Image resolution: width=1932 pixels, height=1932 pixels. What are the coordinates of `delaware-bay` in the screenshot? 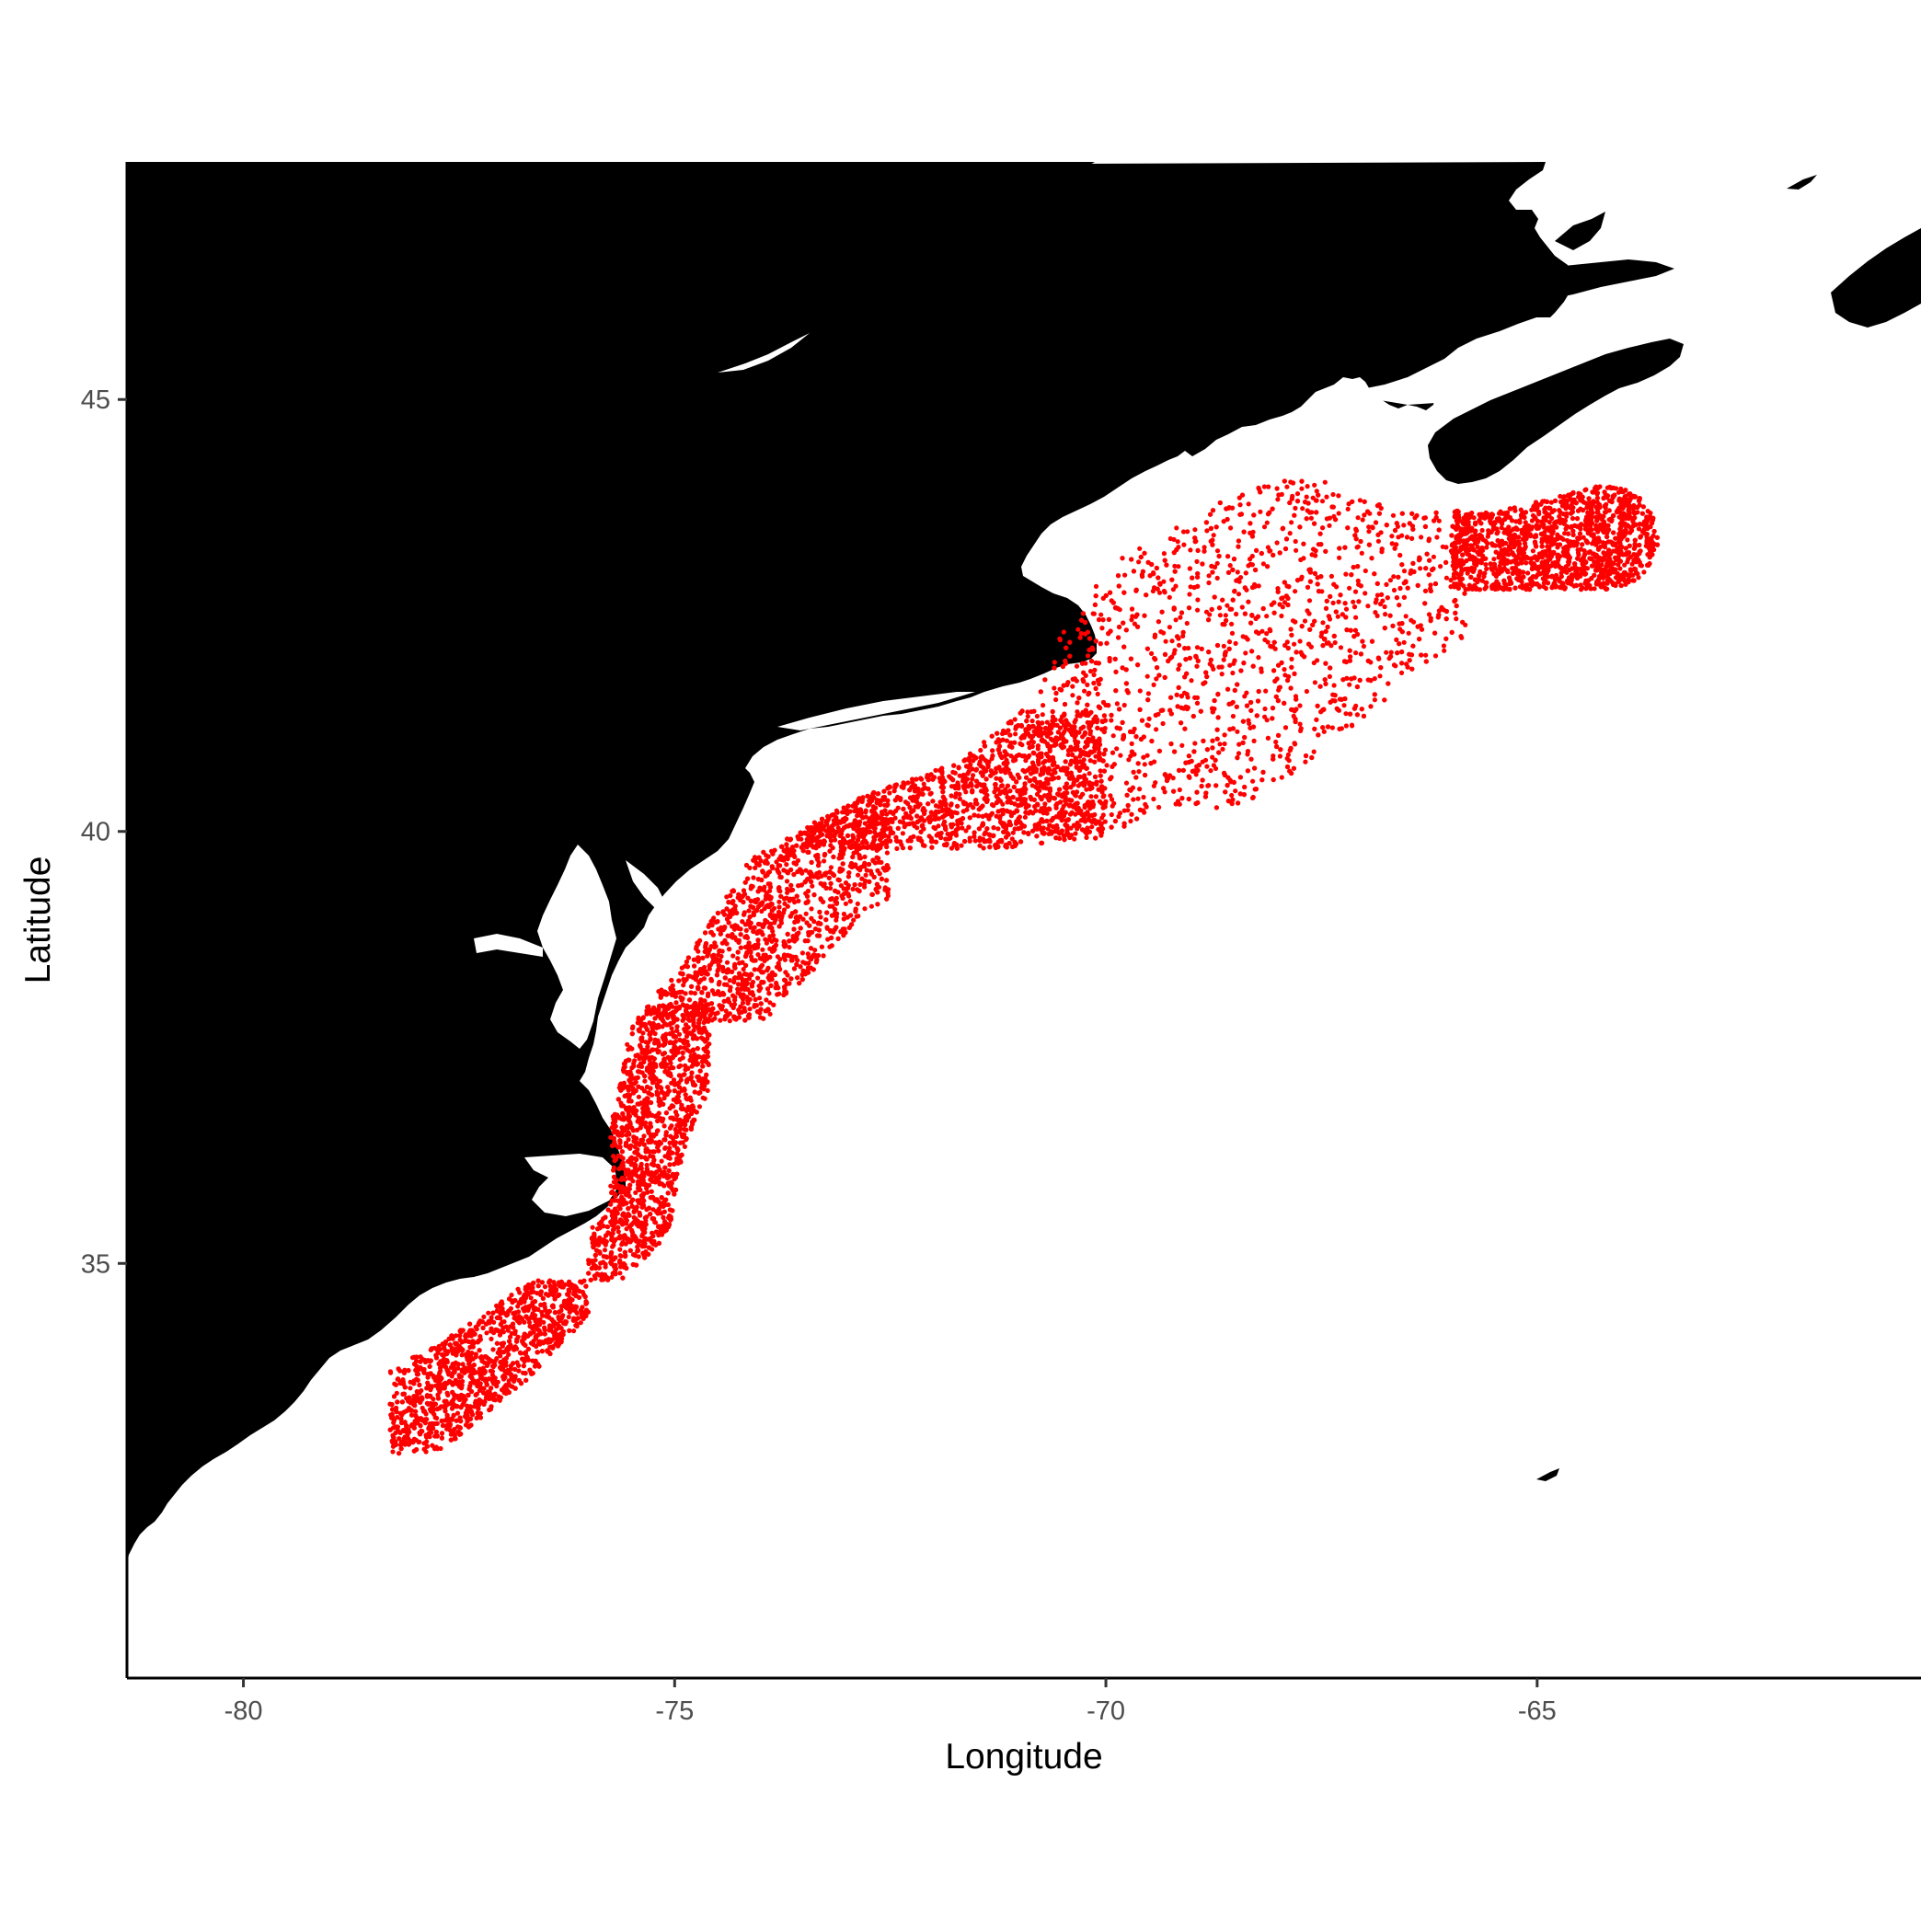 It's located at (646, 885).